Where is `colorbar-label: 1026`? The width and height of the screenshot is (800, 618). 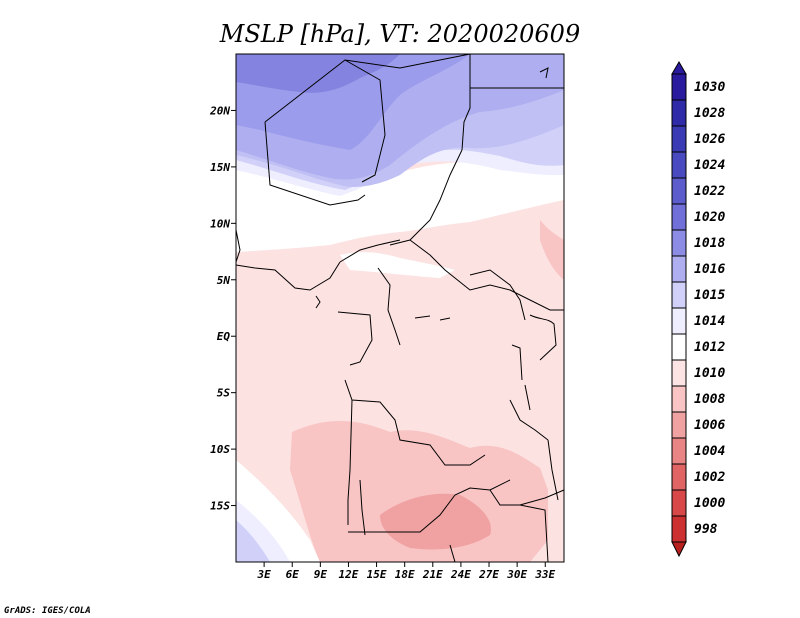
colorbar-label: 1026 is located at coordinates (709, 139).